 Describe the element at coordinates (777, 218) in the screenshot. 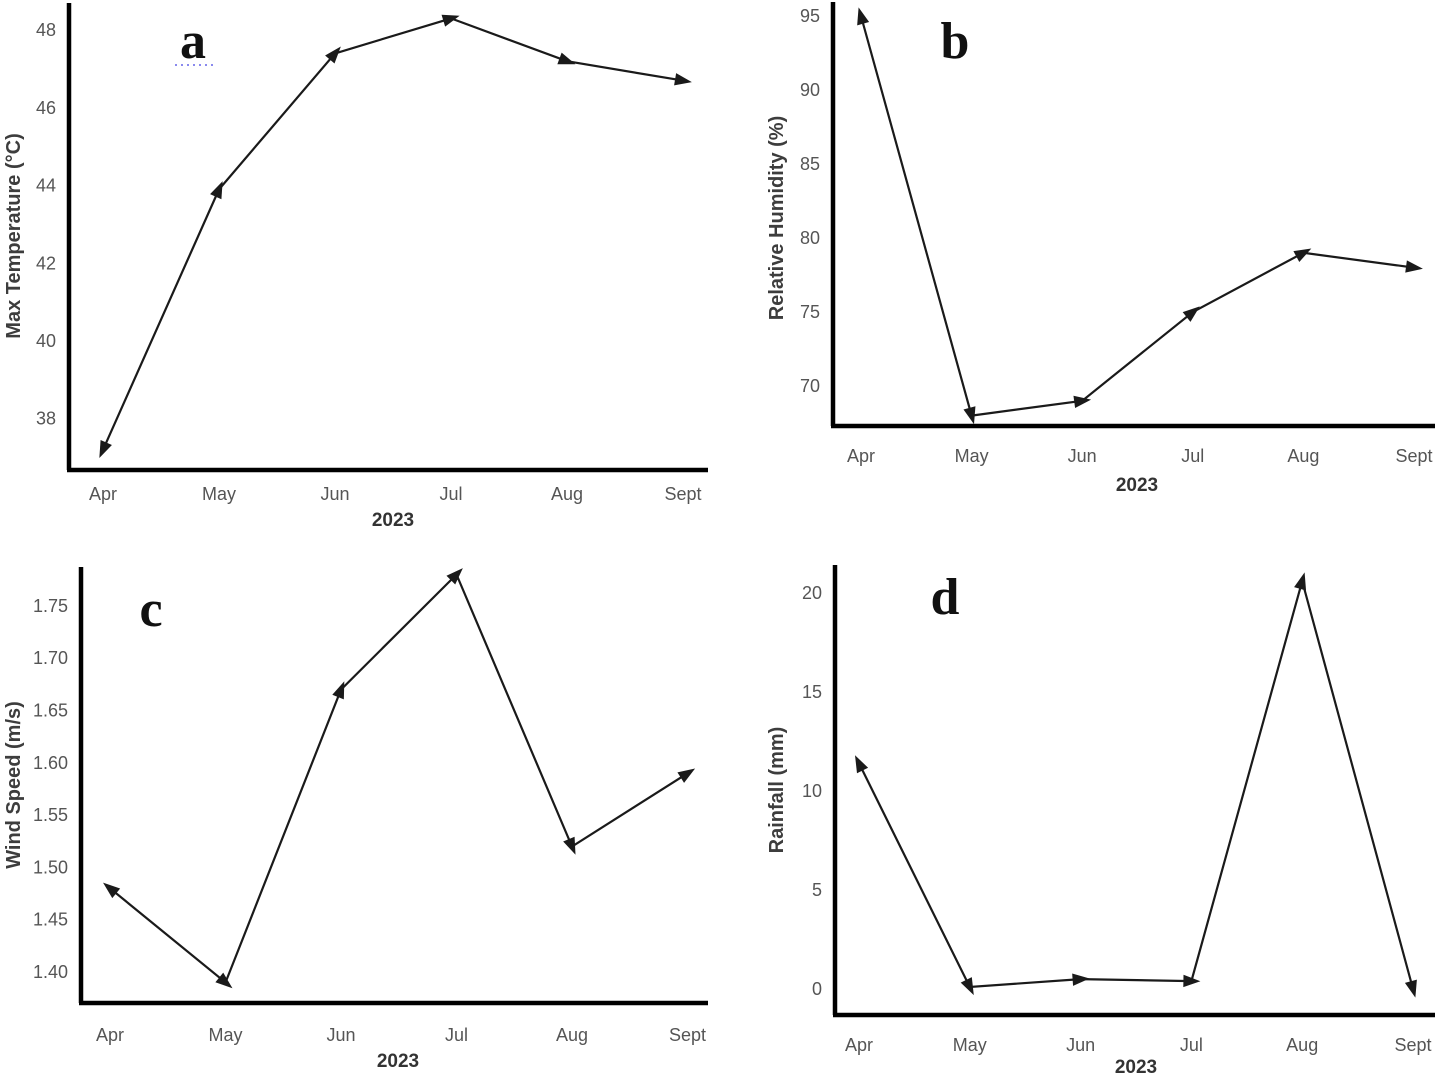

I see `y-axis-title: Relative Humidity (%)` at that location.